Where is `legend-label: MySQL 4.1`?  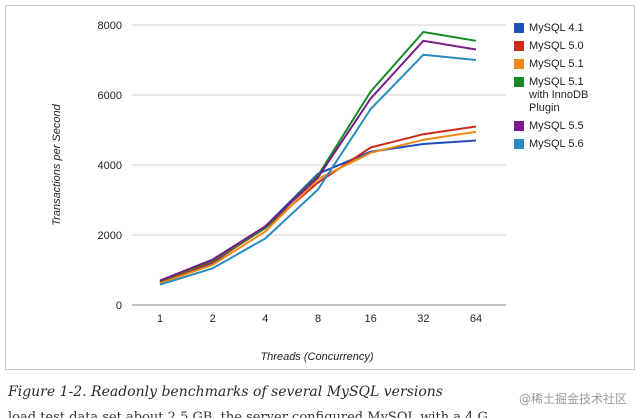 legend-label: MySQL 4.1 is located at coordinates (556, 28).